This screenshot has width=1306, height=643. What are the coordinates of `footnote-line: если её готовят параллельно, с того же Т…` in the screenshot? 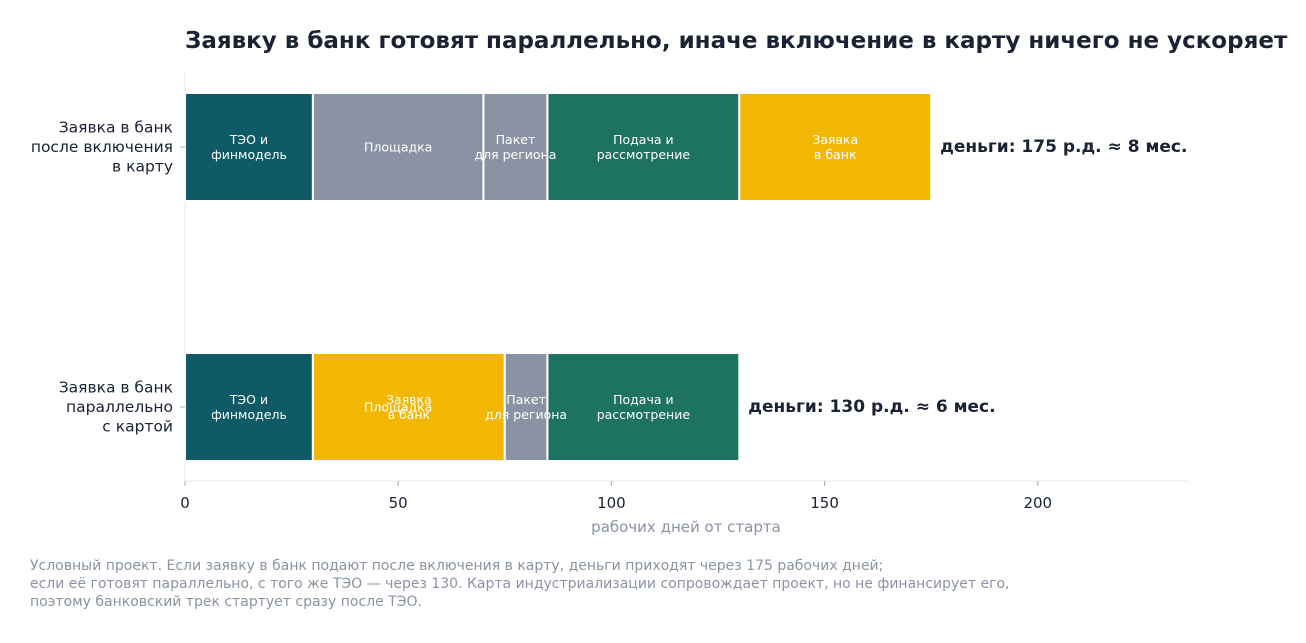 It's located at (520, 584).